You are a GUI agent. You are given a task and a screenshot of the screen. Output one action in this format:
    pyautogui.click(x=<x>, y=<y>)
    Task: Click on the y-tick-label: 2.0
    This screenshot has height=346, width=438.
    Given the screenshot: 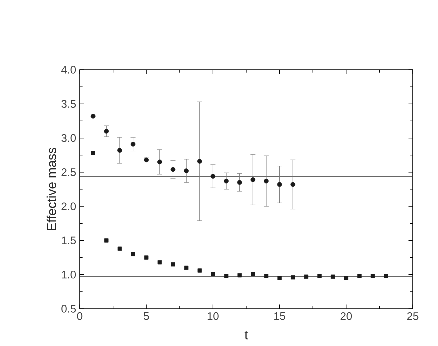 What is the action you would take?
    pyautogui.click(x=69, y=206)
    